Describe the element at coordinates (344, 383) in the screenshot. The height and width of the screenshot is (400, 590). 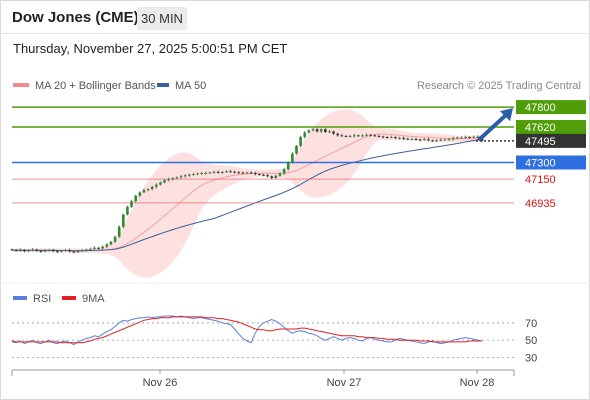
I see `x-axis-label: Nov 27` at that location.